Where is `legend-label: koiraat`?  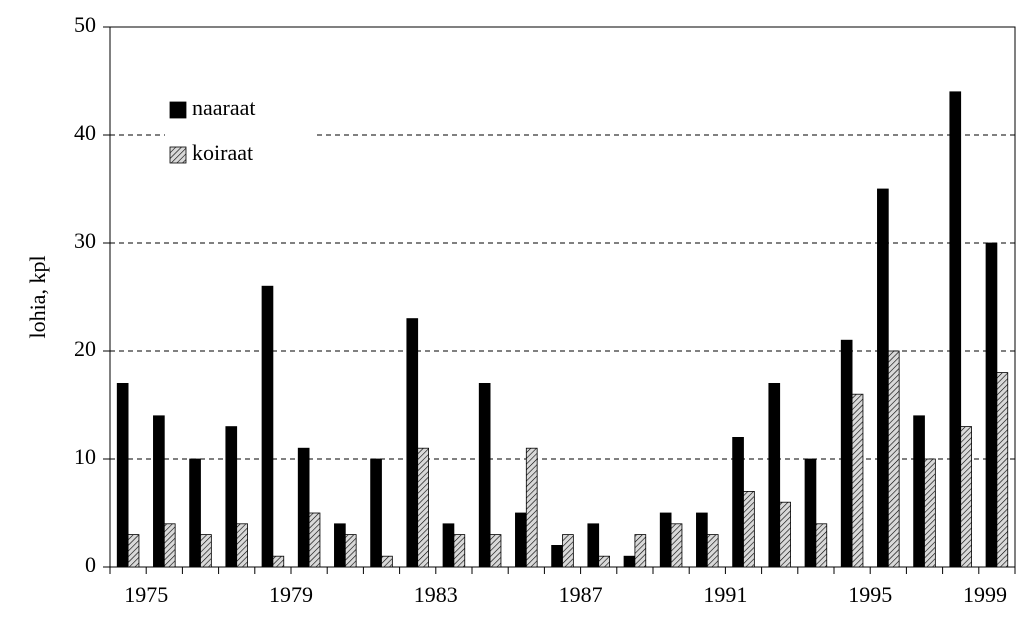 legend-label: koiraat is located at coordinates (222, 152).